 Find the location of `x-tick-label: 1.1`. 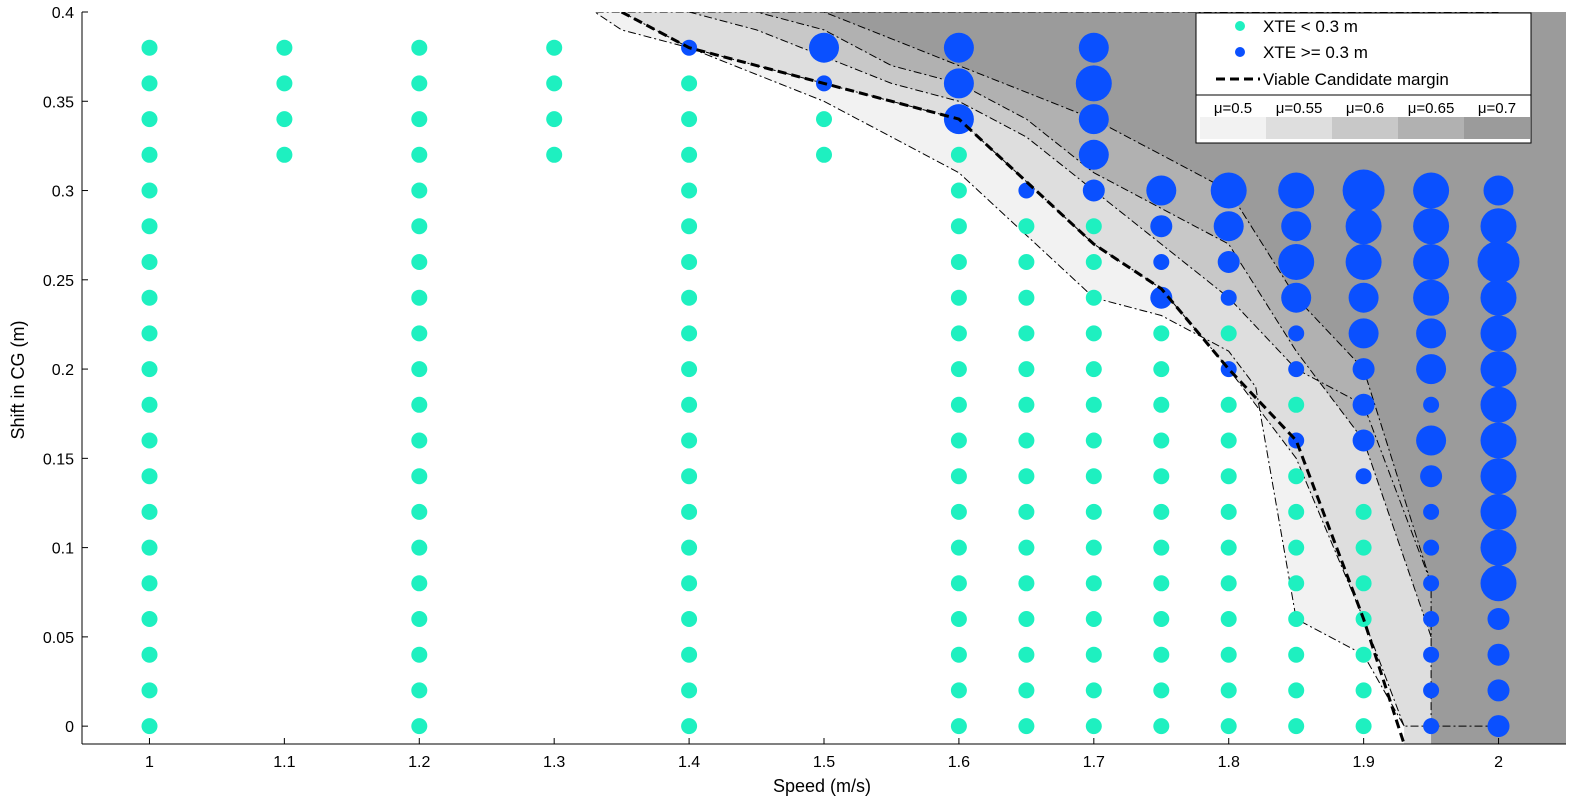

x-tick-label: 1.1 is located at coordinates (284, 762).